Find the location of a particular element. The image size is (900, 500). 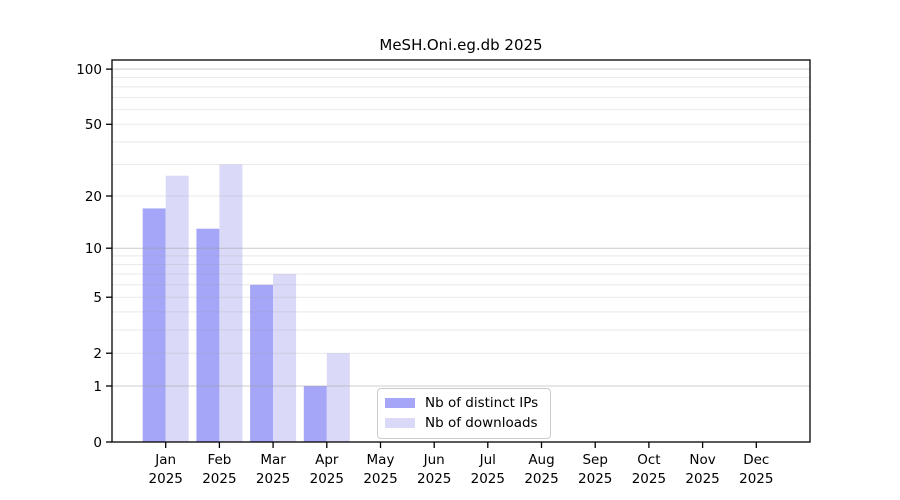

x-tick-year-jun: 2025 is located at coordinates (434, 479).